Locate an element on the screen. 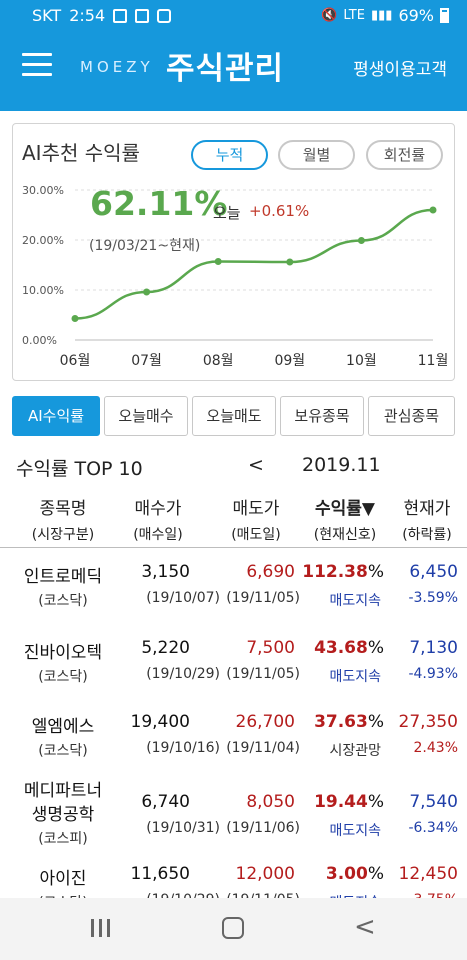 This screenshot has width=467, height=960. today-label: 오늘 is located at coordinates (227, 213).